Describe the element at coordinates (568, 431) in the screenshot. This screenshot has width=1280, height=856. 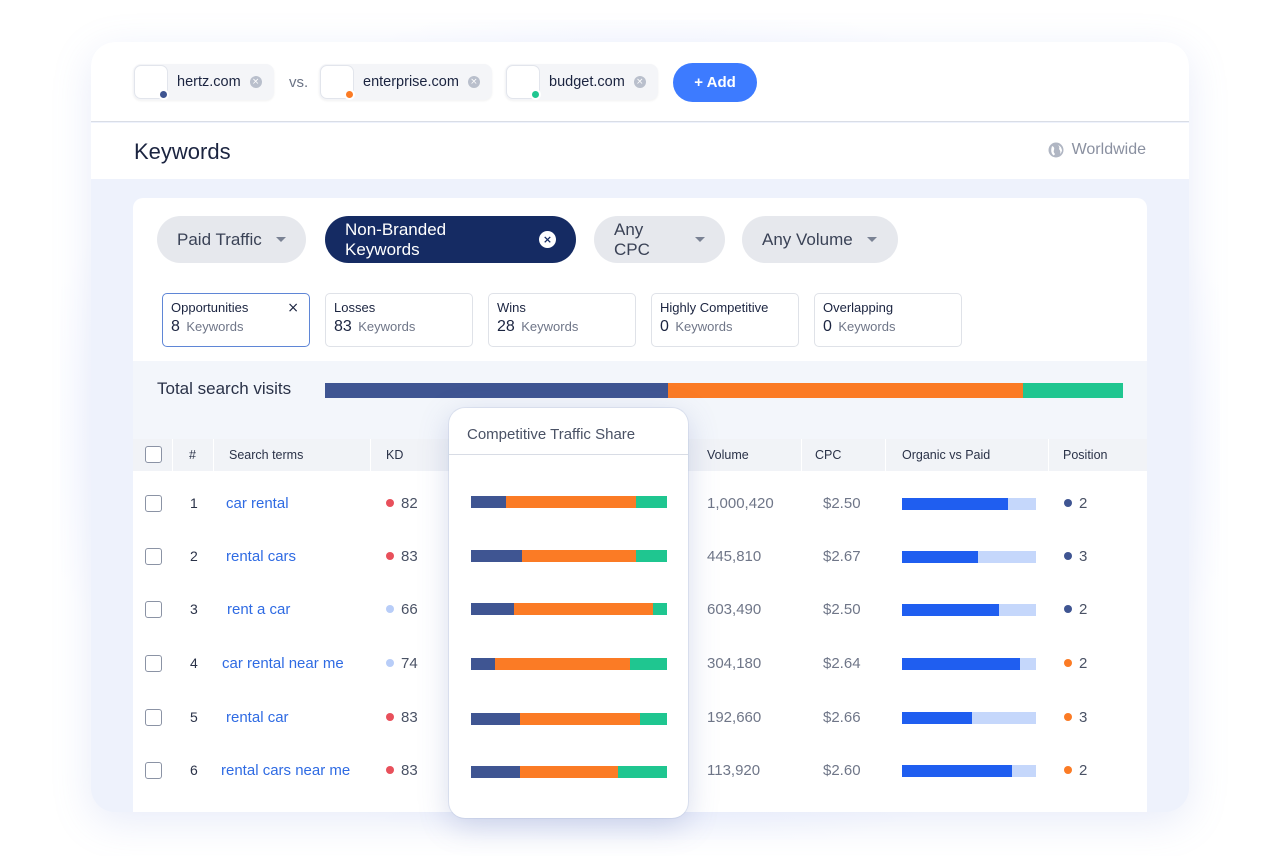
I see `popup-title: Competitive Traffic Share` at that location.